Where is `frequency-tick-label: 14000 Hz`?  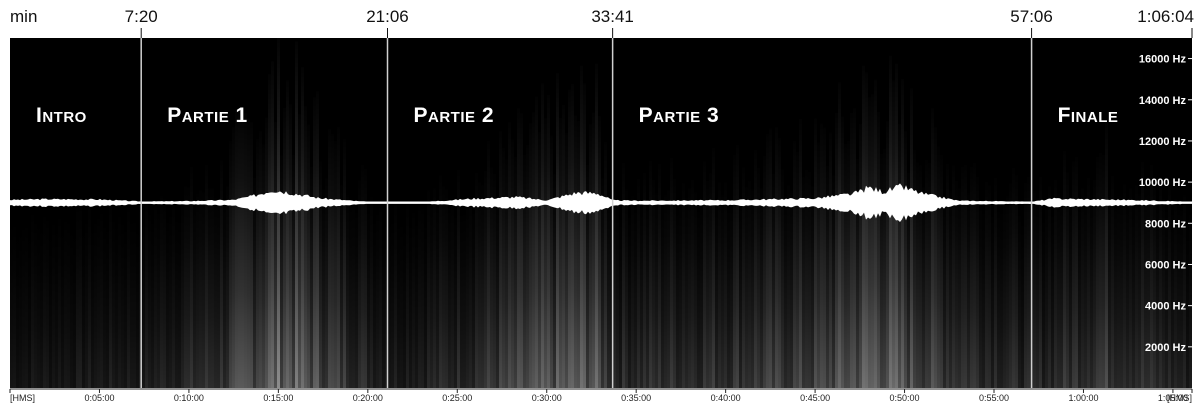
frequency-tick-label: 14000 Hz is located at coordinates (1163, 101).